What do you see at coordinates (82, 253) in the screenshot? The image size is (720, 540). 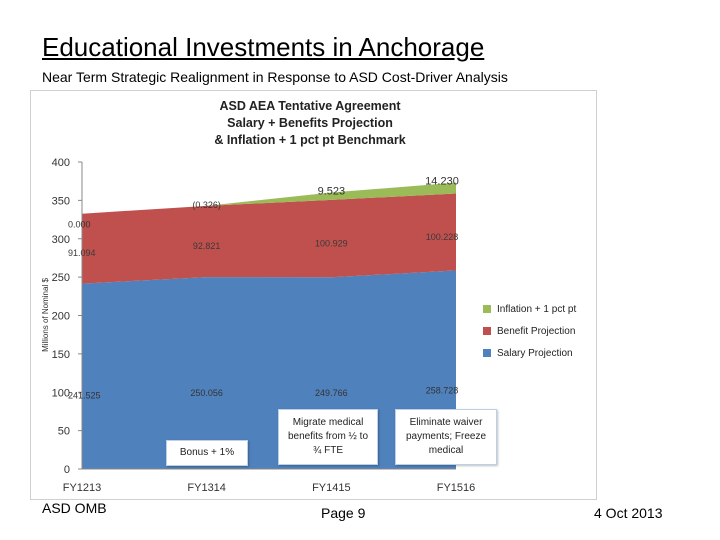 I see `data-label: 91.094` at bounding box center [82, 253].